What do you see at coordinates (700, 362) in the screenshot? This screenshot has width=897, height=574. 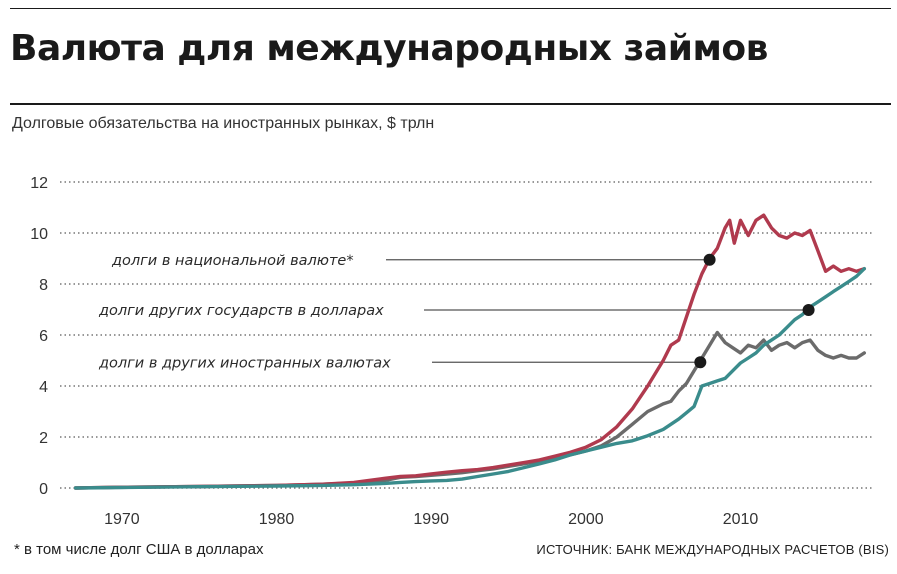 I see `annotation-dot-foreign` at bounding box center [700, 362].